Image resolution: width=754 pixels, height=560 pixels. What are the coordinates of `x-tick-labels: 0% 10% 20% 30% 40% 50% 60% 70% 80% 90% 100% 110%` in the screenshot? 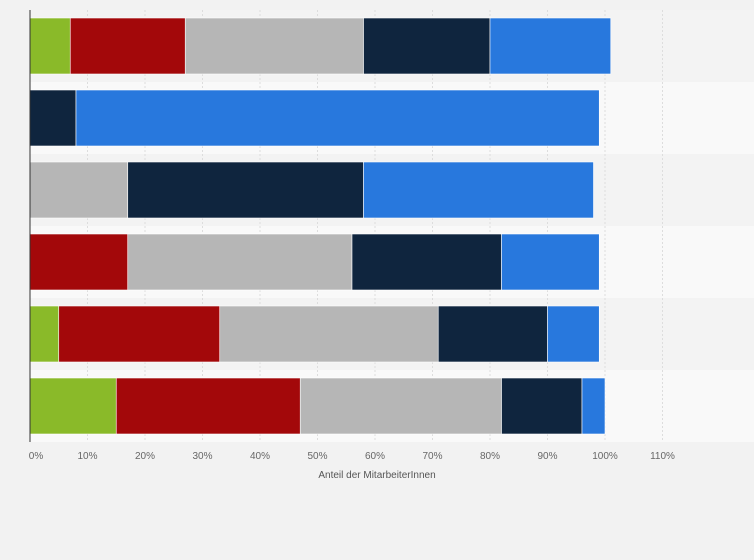 It's located at (352, 456).